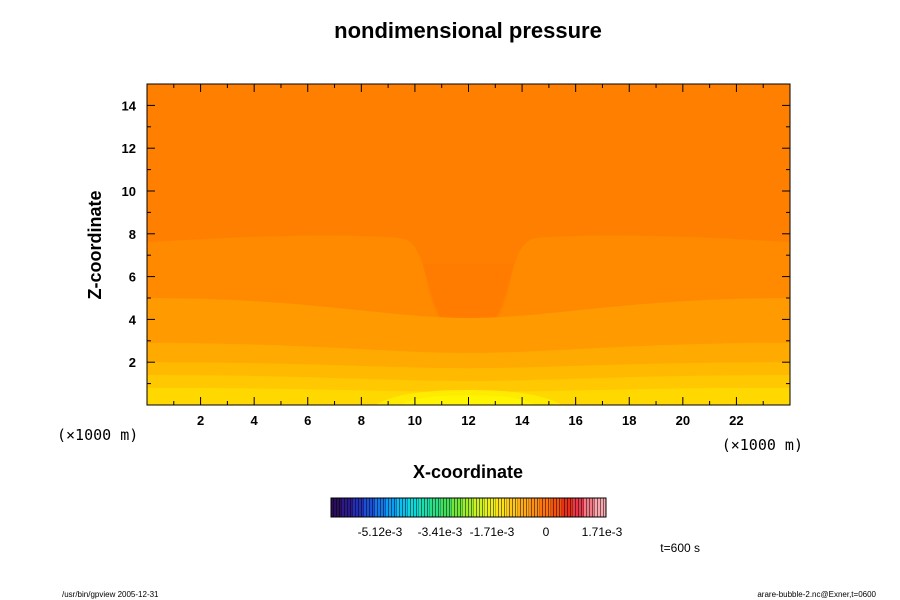 Image resolution: width=900 pixels, height=600 pixels. Describe the element at coordinates (361, 420) in the screenshot. I see `x-tick-label: 8` at that location.